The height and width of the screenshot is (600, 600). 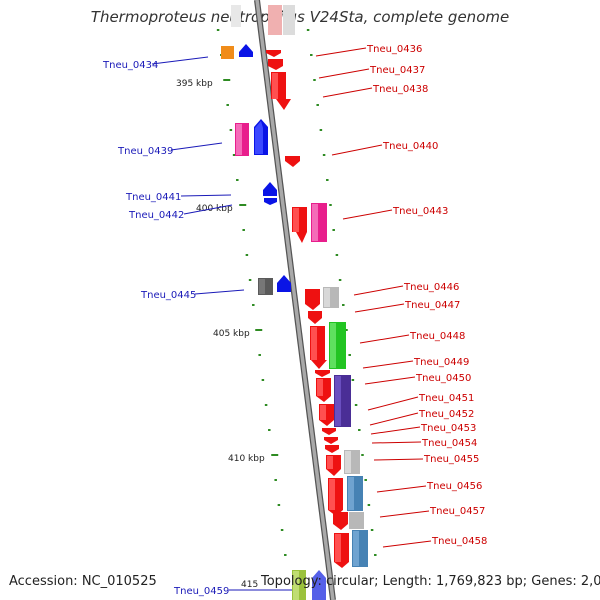 I want to click on gene-label-tneu-0443: Tneu_0443, so click(x=420, y=211).